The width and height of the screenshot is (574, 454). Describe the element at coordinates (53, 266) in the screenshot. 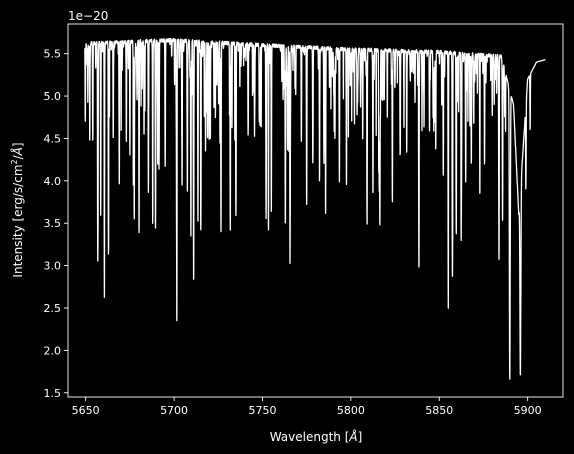

I see `y-tick-label: 3.0` at that location.